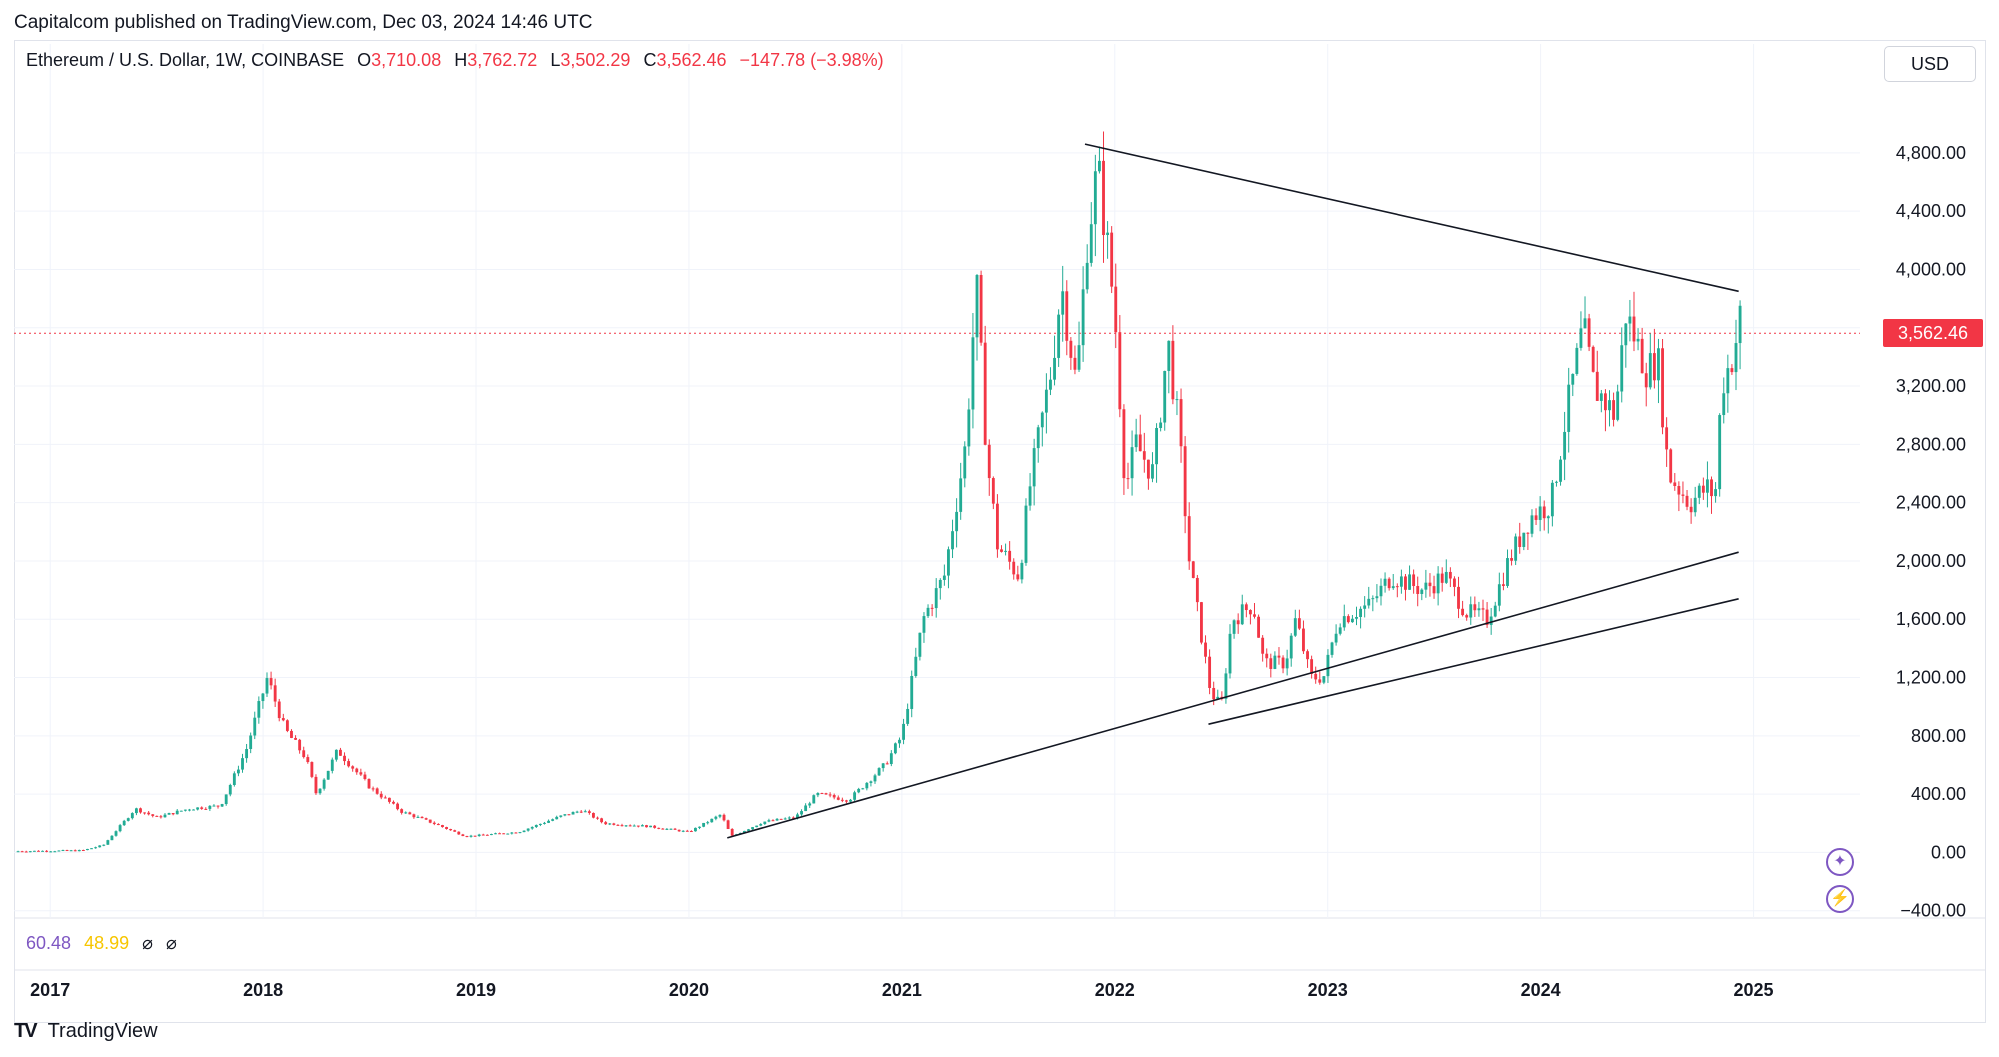 Image resolution: width=1999 pixels, height=1057 pixels. I want to click on tradingview-brand: TV TradingView, so click(86, 1031).